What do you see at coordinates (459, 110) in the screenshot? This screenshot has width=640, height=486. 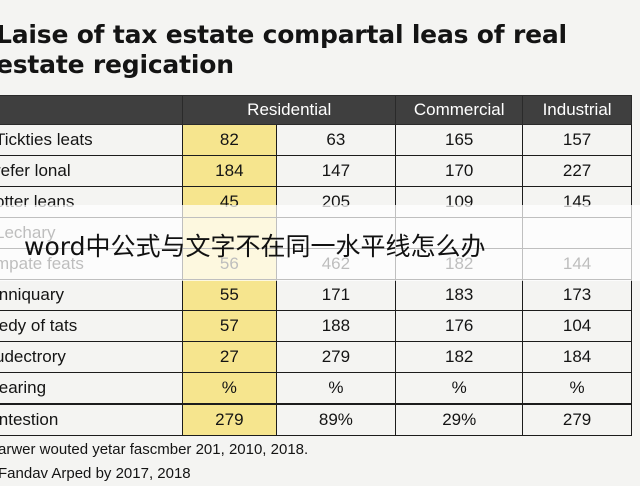 I see `header-commercial: Commercial` at bounding box center [459, 110].